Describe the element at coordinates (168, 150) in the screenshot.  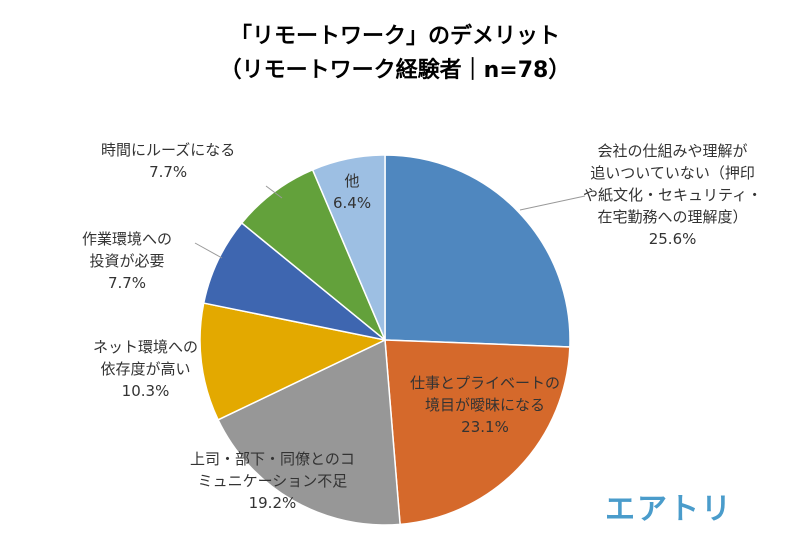
I see `data-label-text: 時間にルーズになる` at that location.